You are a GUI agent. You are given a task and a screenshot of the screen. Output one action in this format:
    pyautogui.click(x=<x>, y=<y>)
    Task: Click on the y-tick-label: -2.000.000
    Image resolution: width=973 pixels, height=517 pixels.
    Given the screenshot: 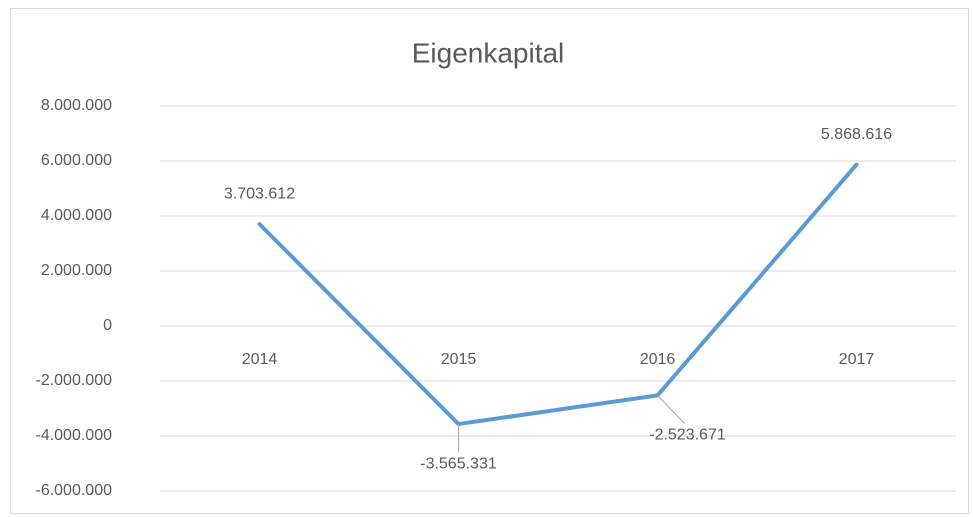 What is the action you would take?
    pyautogui.click(x=73, y=380)
    